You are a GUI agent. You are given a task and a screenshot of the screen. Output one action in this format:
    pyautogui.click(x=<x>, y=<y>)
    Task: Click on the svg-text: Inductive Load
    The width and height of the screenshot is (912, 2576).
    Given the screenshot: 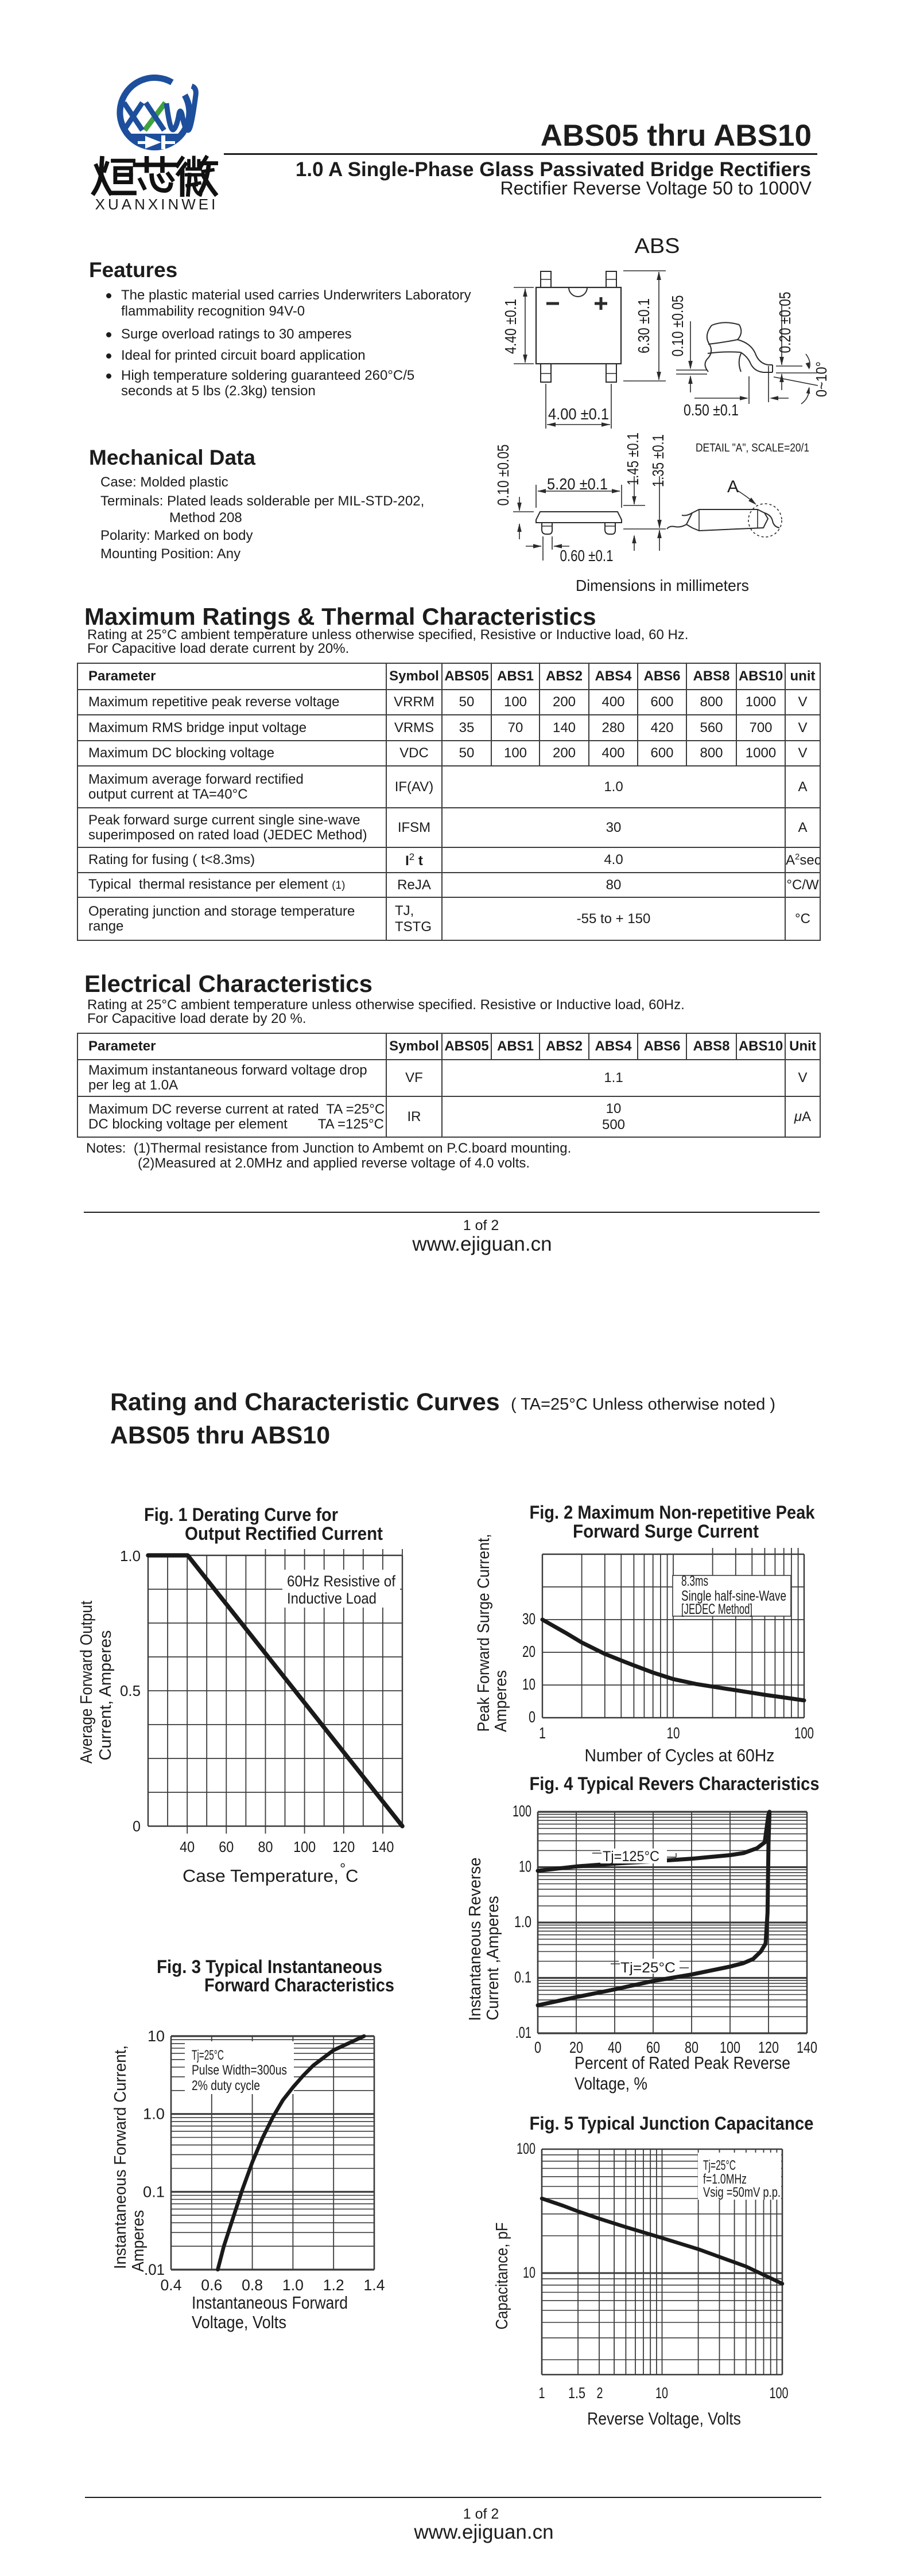 What is the action you would take?
    pyautogui.click(x=332, y=1598)
    